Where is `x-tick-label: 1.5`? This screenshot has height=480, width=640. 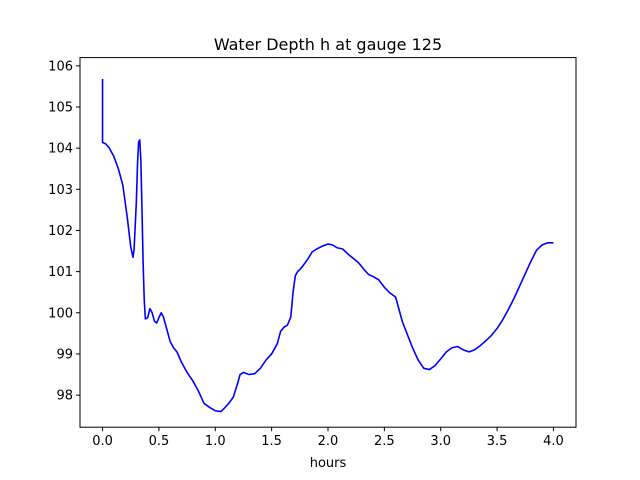
x-tick-label: 1.5 is located at coordinates (271, 441).